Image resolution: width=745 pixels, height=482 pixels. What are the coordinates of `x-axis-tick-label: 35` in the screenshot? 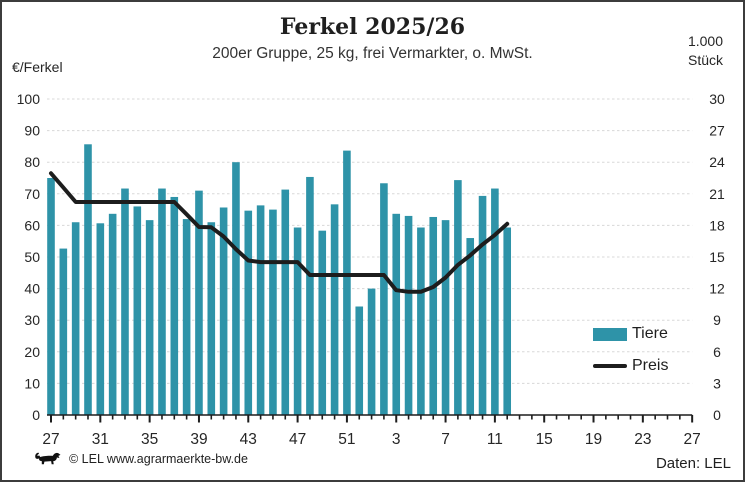 It's located at (149, 439).